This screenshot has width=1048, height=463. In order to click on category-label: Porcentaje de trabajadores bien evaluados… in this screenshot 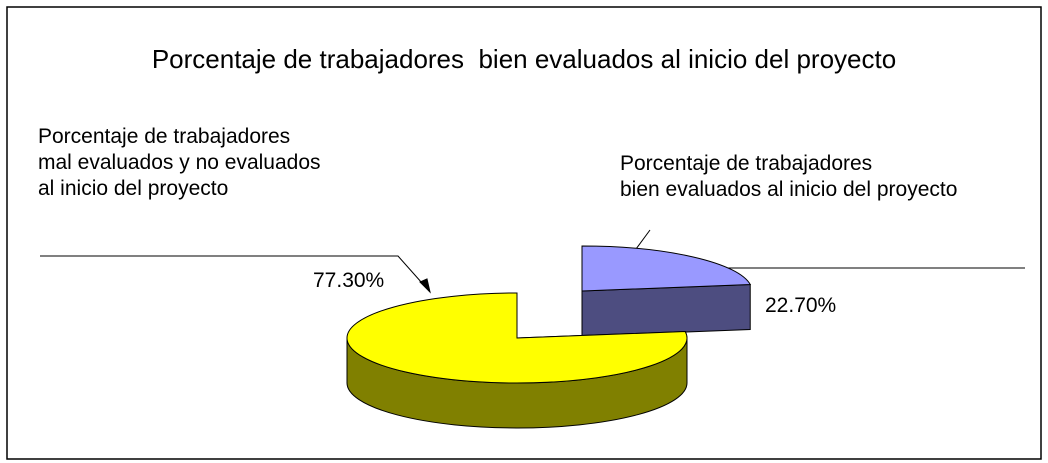, I will do `click(788, 176)`.